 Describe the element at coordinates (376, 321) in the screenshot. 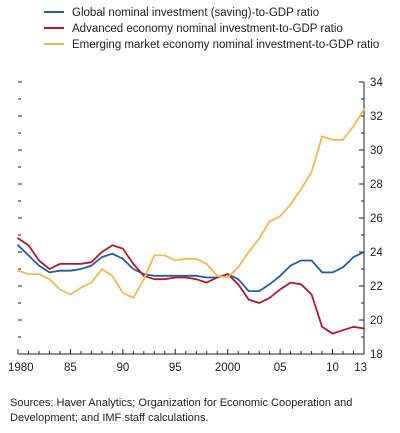

I see `y-tick-label: 20` at that location.